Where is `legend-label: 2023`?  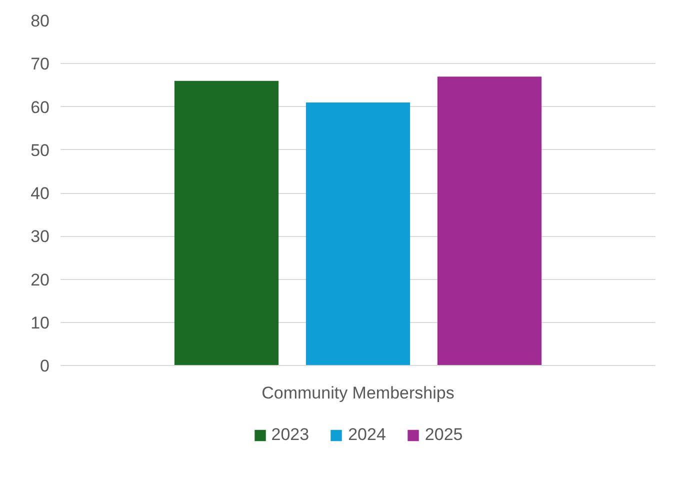 legend-label: 2023 is located at coordinates (290, 435).